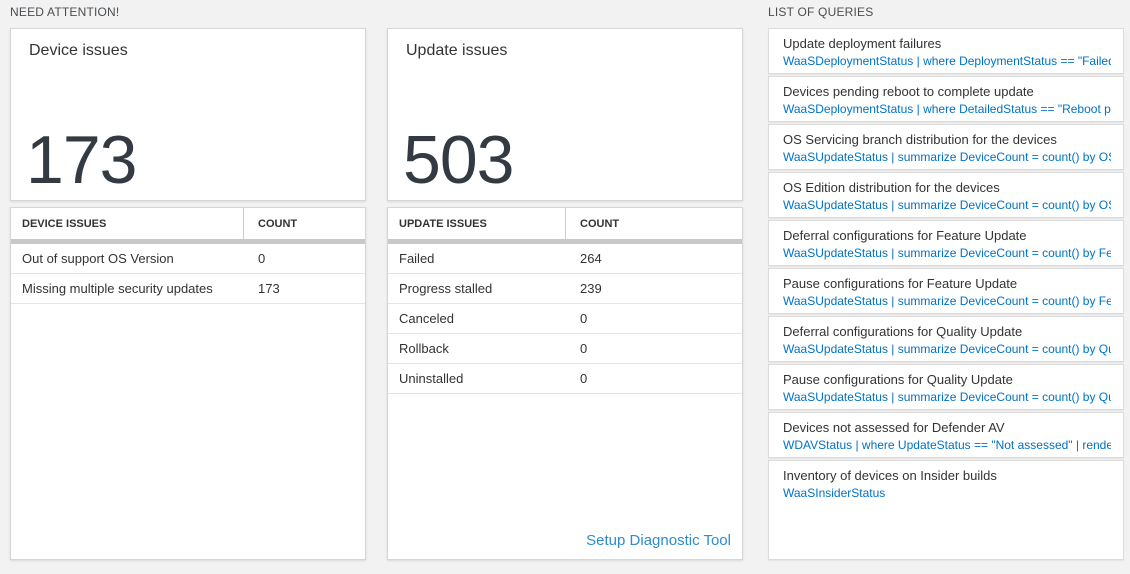  What do you see at coordinates (269, 288) in the screenshot?
I see `row-count: 173` at bounding box center [269, 288].